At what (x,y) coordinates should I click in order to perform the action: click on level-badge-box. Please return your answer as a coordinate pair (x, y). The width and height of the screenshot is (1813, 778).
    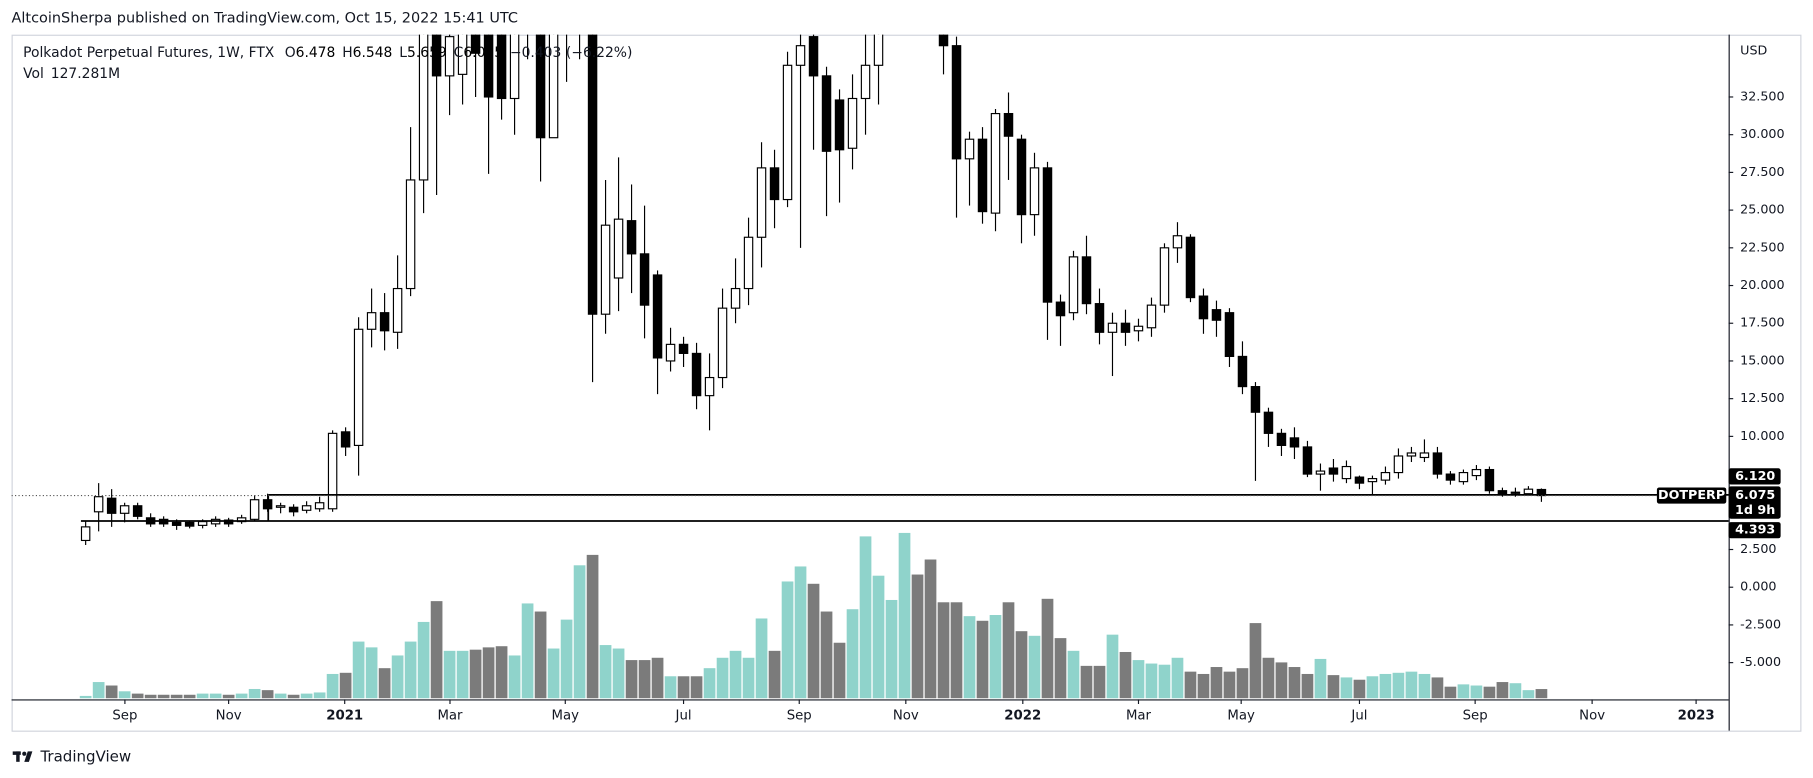
    Looking at the image, I should click on (1754, 530).